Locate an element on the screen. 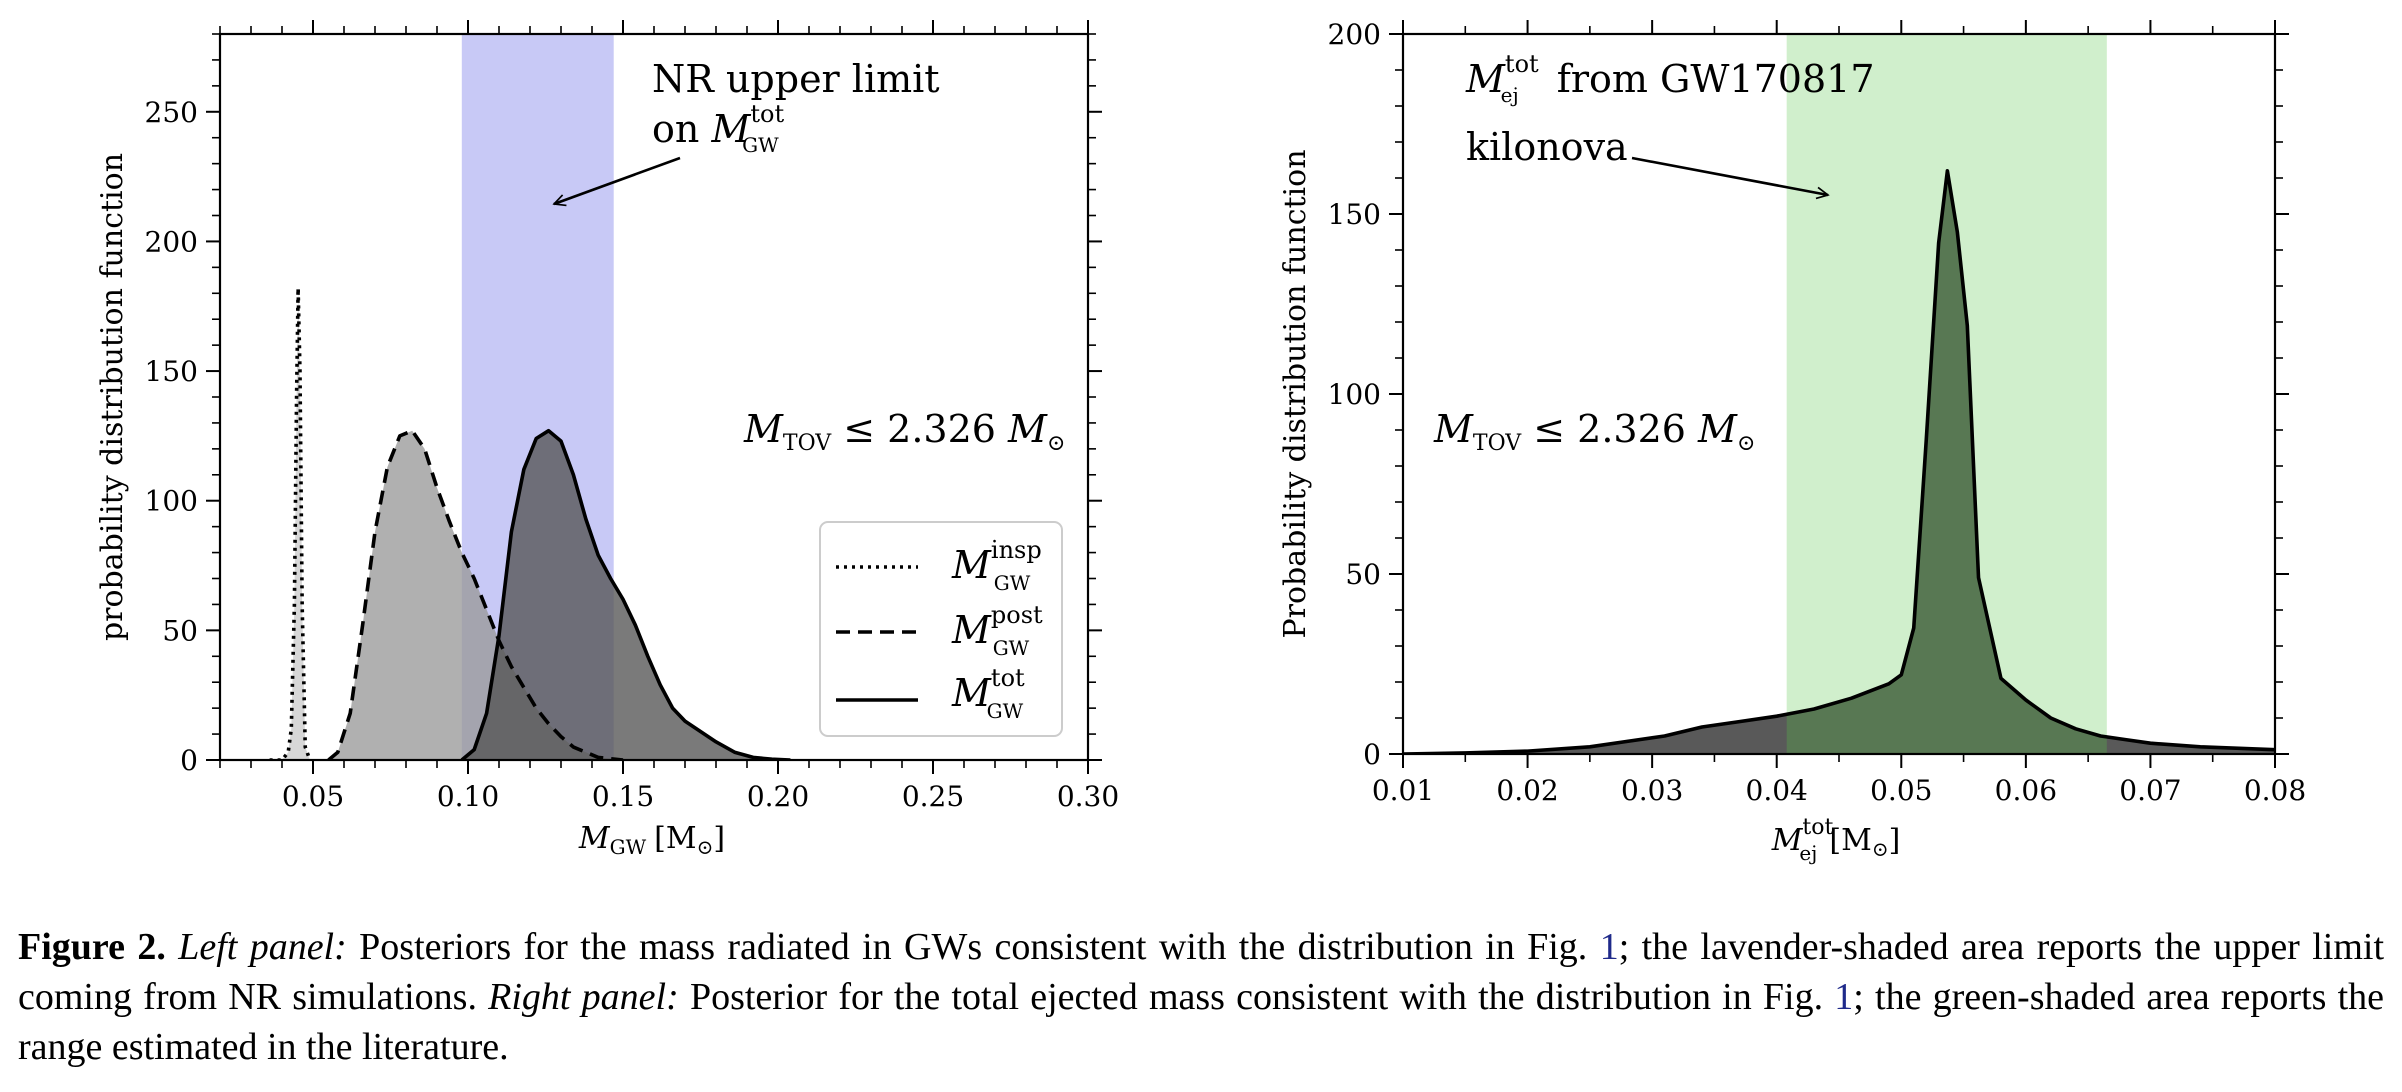  series-post-line is located at coordinates (475, 594).